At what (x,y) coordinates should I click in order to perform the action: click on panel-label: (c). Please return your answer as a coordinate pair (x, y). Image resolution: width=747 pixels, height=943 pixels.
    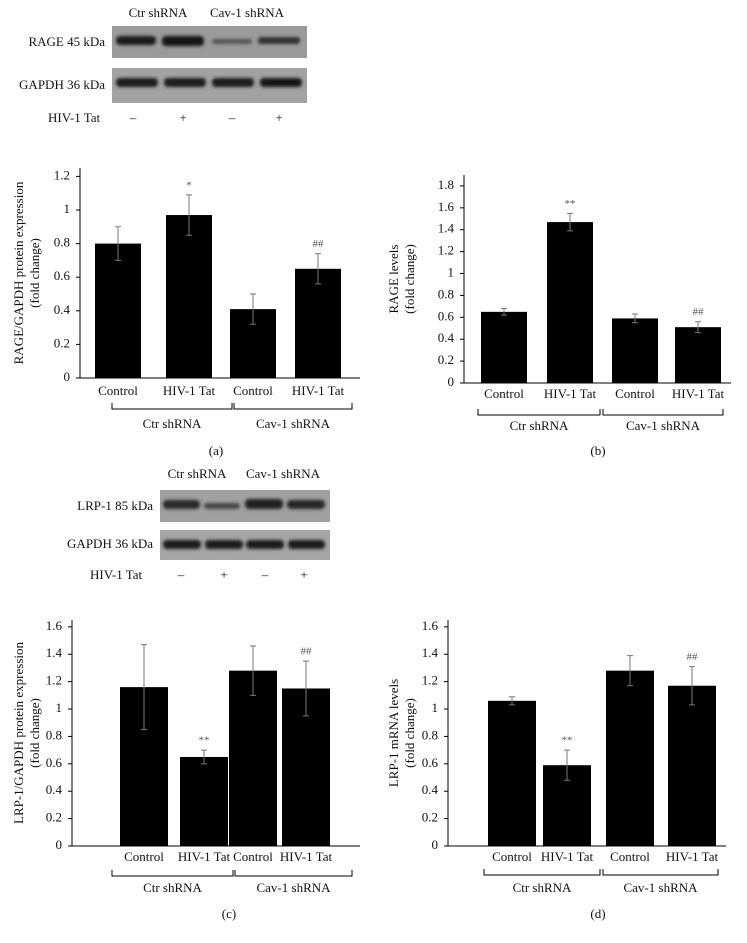
    Looking at the image, I should click on (229, 913).